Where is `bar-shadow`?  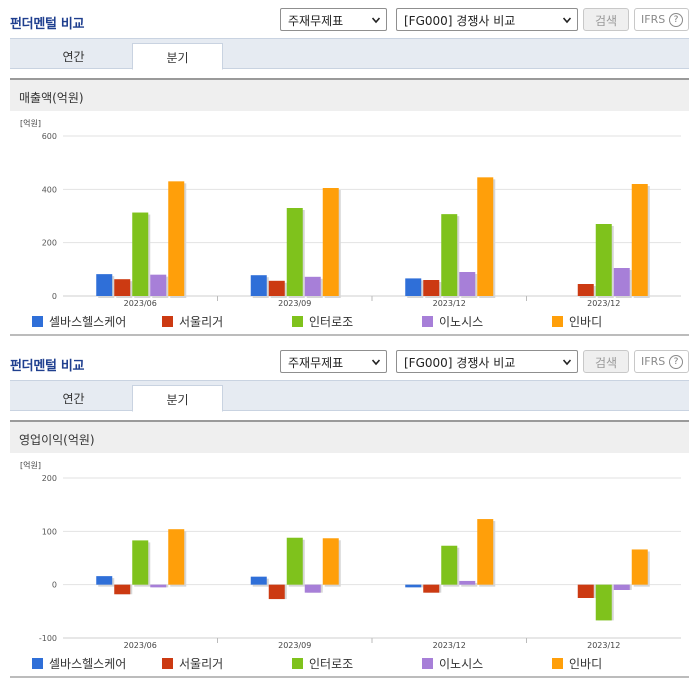
bar-shadow is located at coordinates (469, 584).